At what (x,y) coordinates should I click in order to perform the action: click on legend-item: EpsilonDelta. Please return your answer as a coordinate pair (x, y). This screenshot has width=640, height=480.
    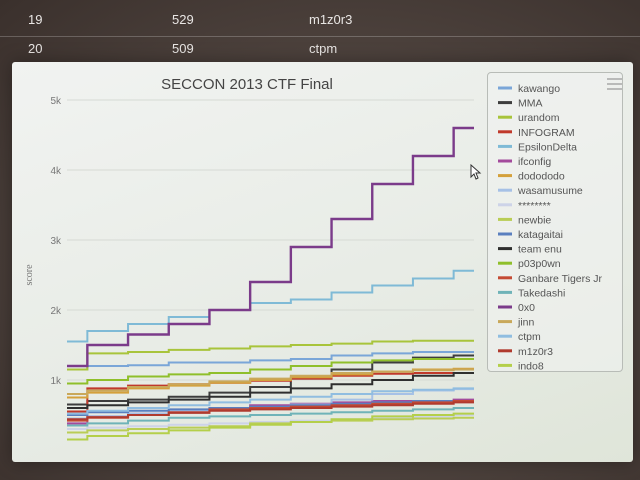
    Looking at the image, I should click on (547, 147).